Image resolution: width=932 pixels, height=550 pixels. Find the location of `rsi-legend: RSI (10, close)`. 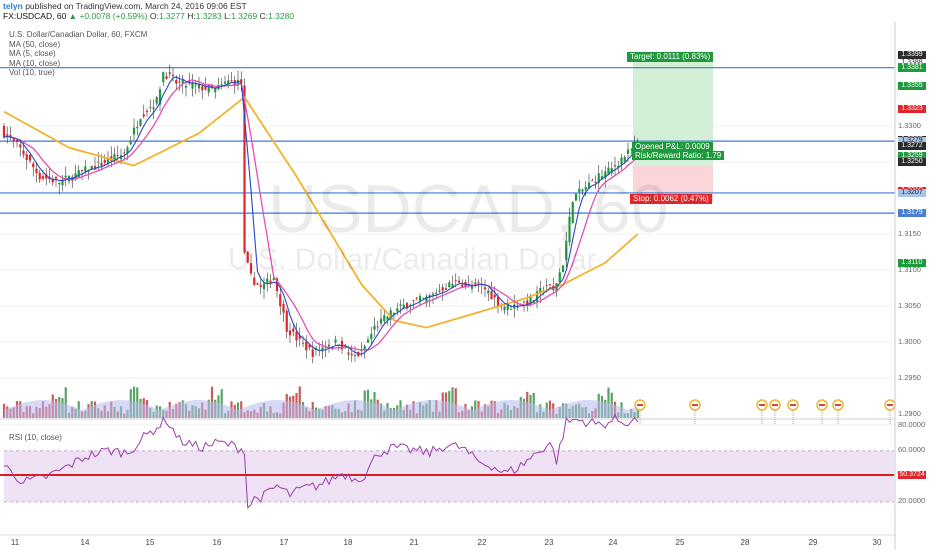

rsi-legend: RSI (10, close) is located at coordinates (35, 437).